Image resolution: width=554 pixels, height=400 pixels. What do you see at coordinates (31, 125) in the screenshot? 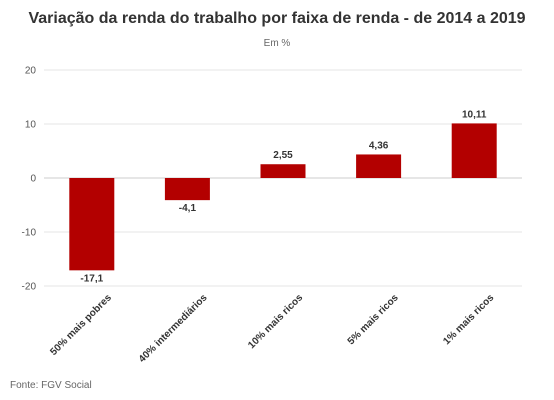
I see `y-tick-label: 10` at bounding box center [31, 125].